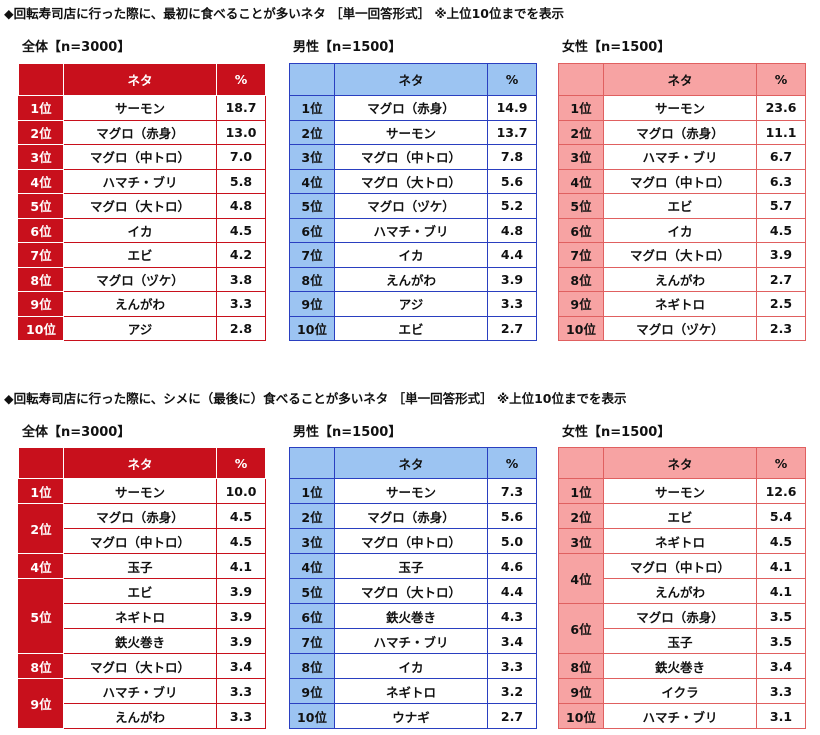 Image resolution: width=820 pixels, height=735 pixels. What do you see at coordinates (312, 541) in the screenshot?
I see `rank-cell: 3位` at bounding box center [312, 541].